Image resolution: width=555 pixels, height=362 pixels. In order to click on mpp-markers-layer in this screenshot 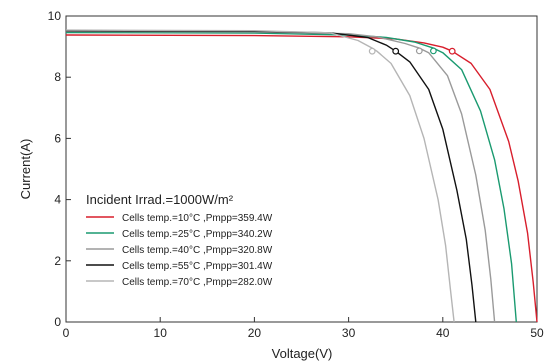, I will do `click(412, 51)`.